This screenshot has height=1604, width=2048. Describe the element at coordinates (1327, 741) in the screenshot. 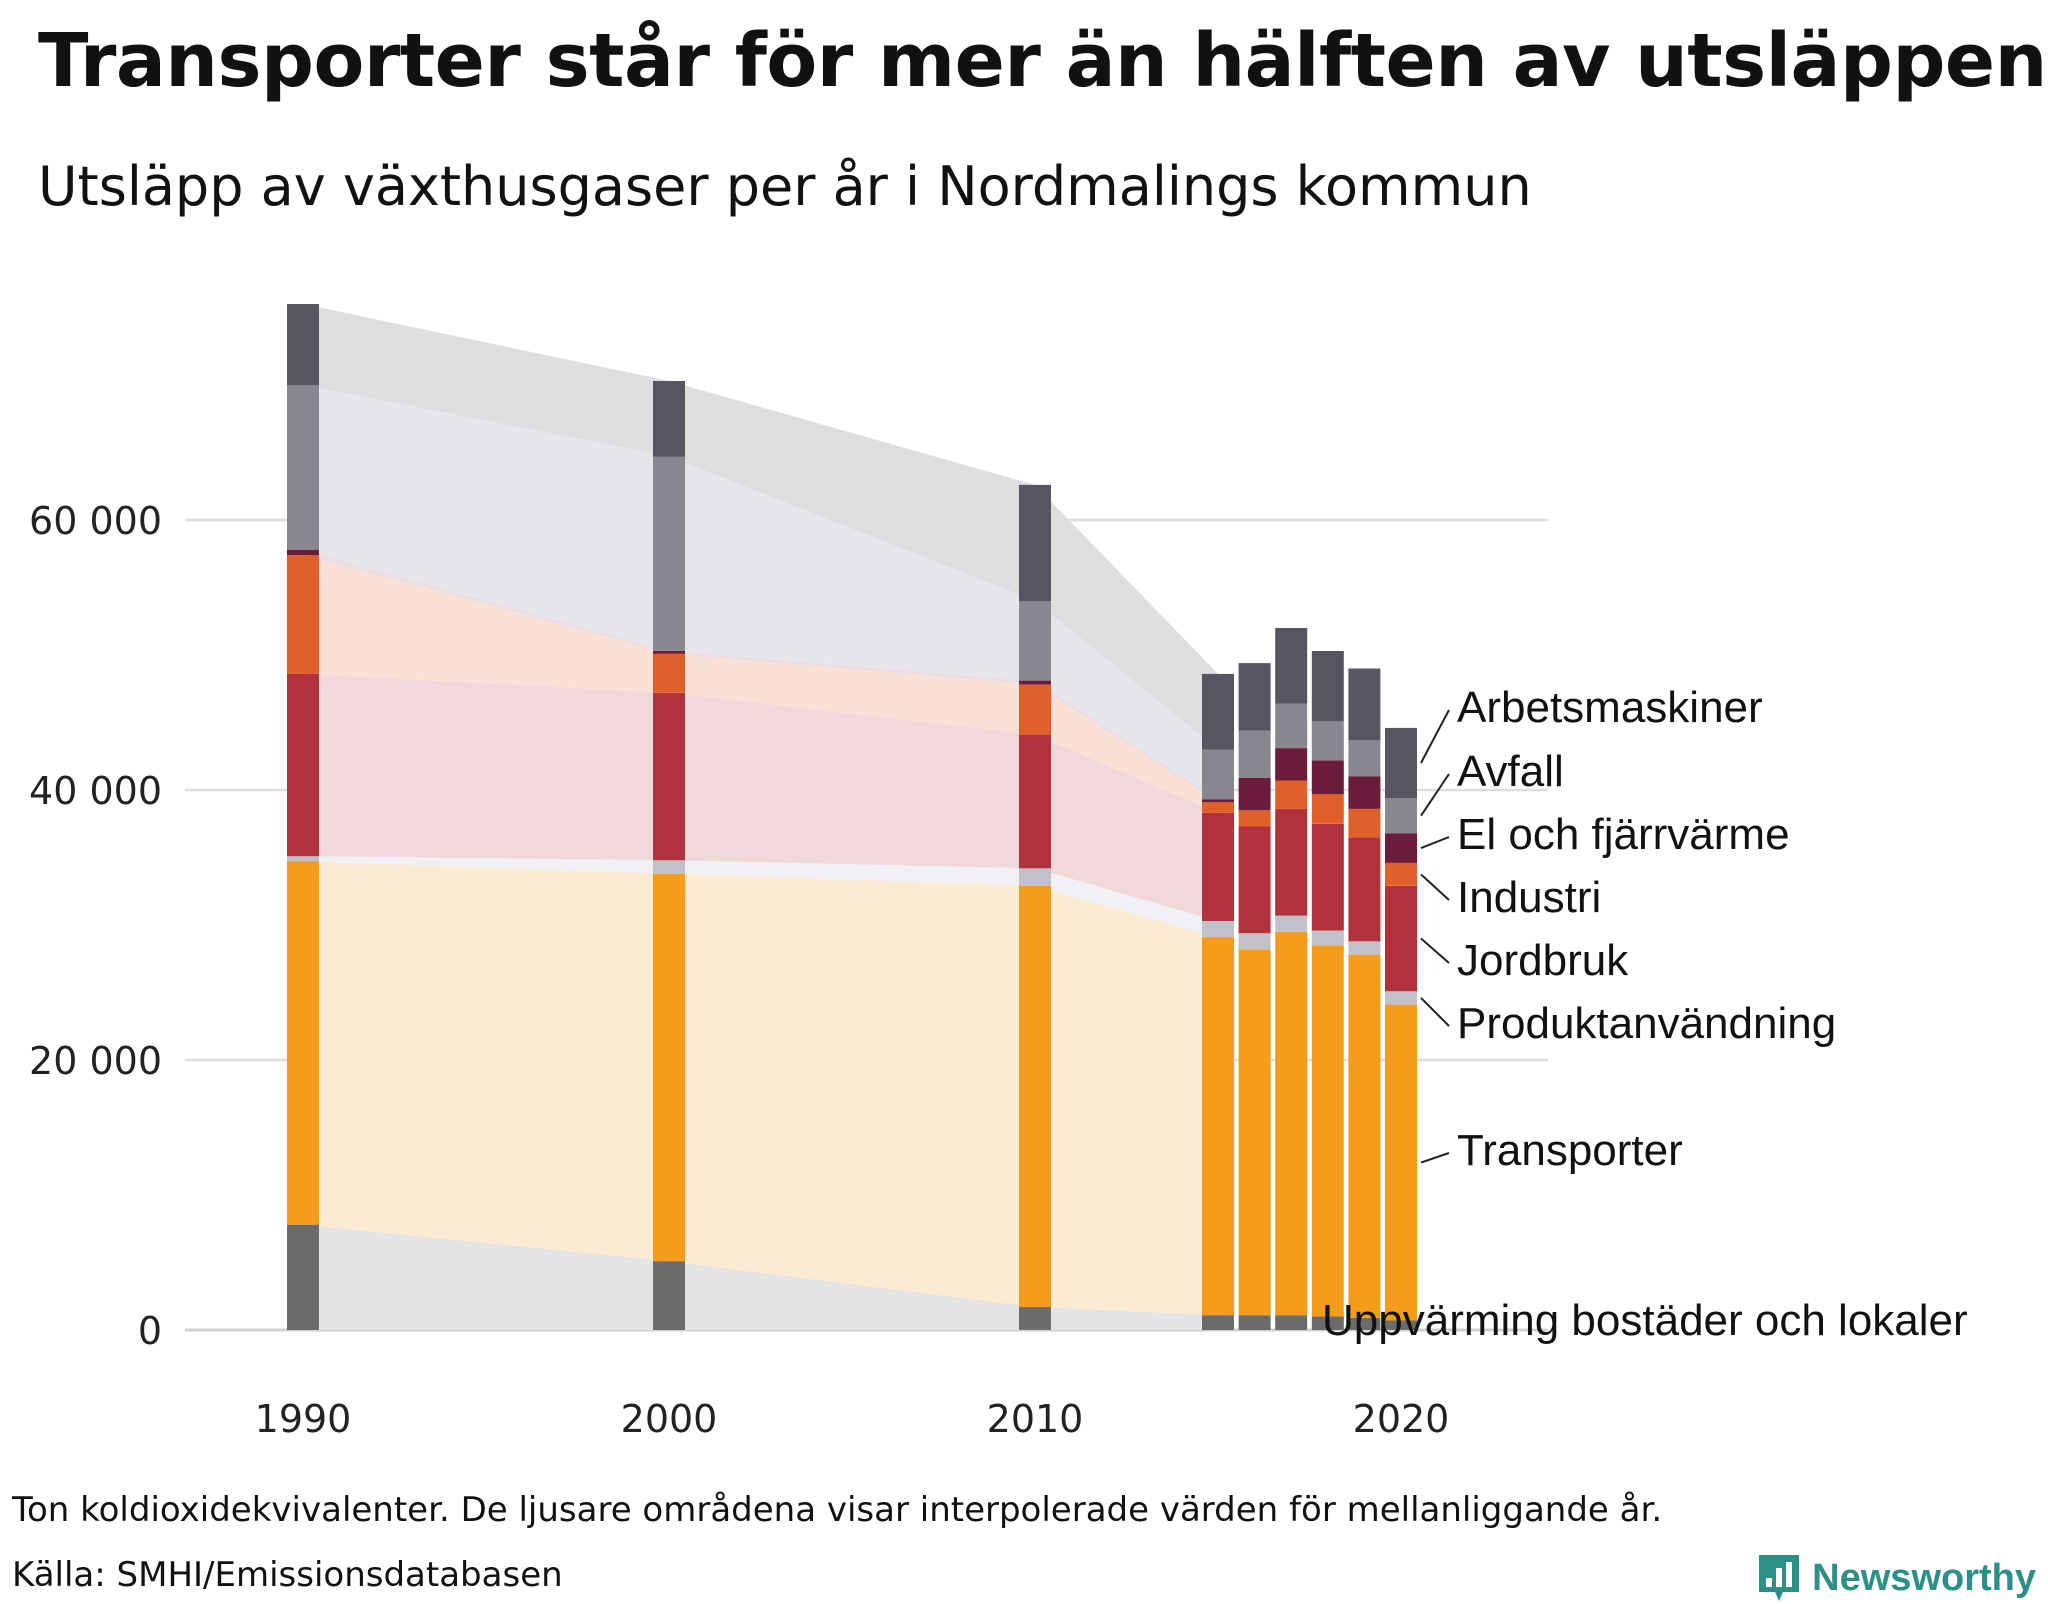

I see `bar-segment-avfall-2018` at that location.